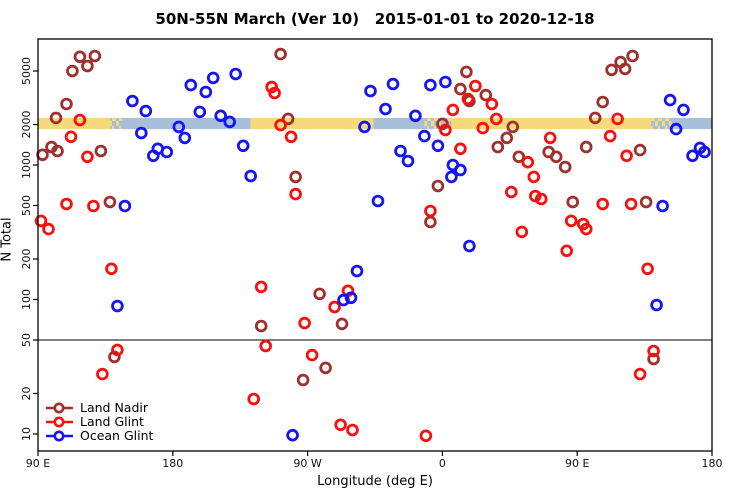 The image size is (750, 500). I want to click on y-tick-label: 20, so click(26, 394).